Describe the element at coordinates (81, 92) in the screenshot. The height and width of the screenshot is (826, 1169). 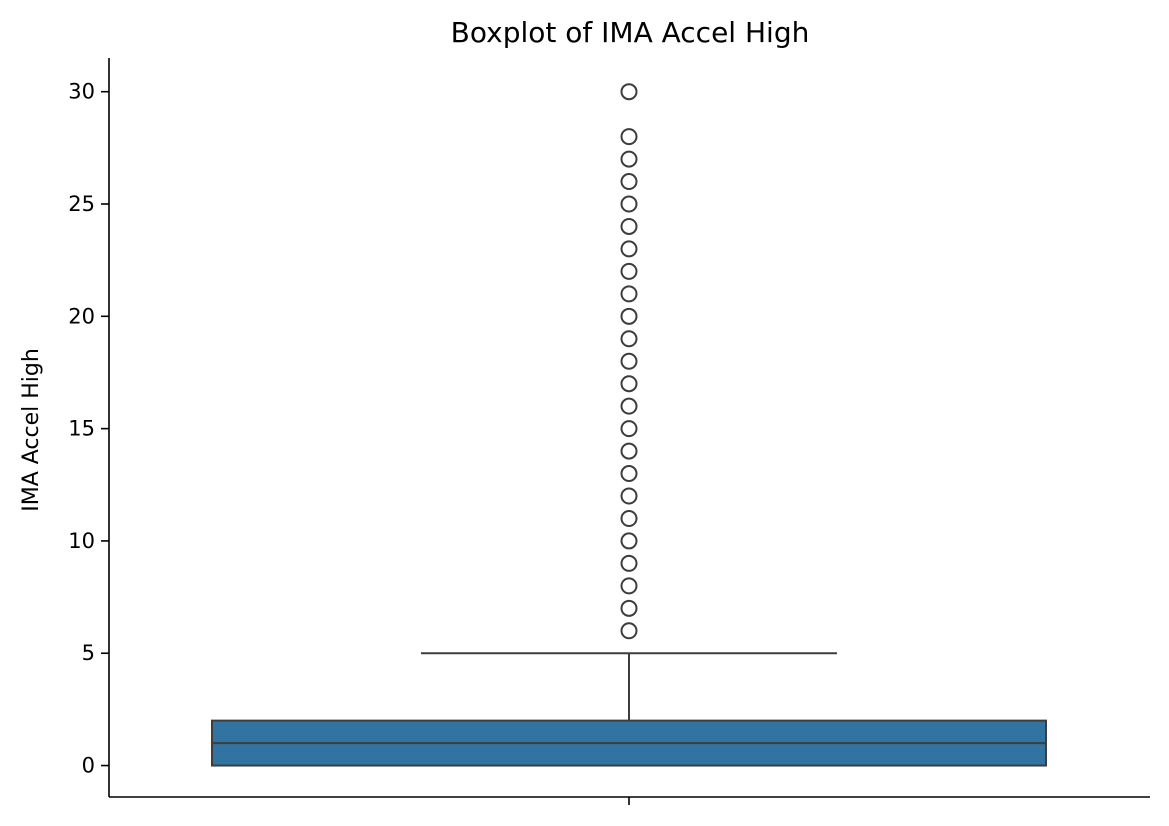
I see `y-tick-label: 30` at that location.